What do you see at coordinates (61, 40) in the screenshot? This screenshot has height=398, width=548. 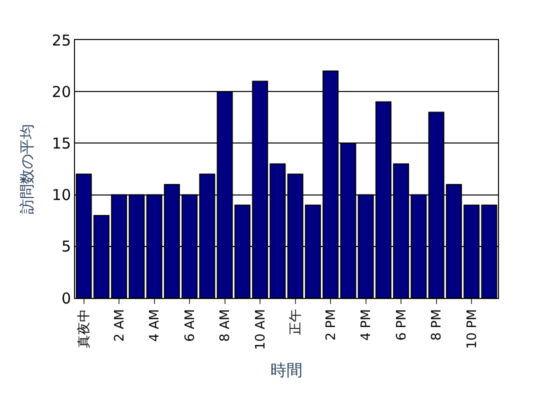 I see `y-tick-label: 25` at bounding box center [61, 40].